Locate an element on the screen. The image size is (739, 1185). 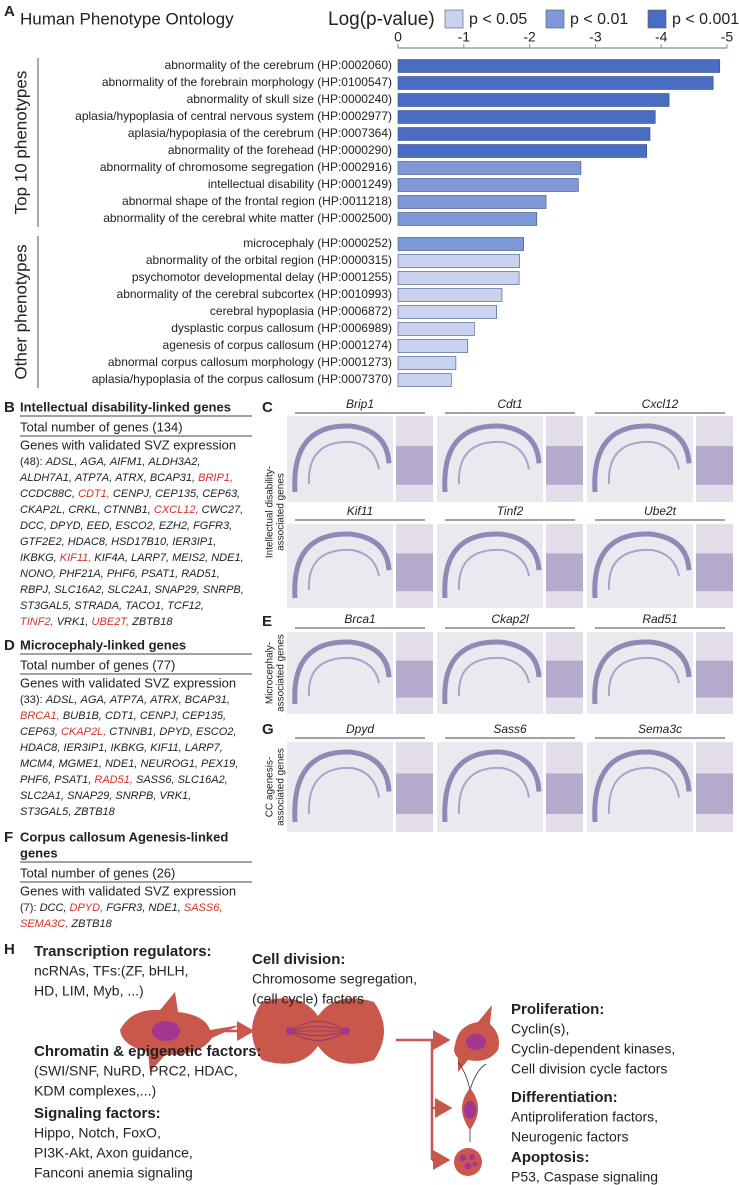
gene: ST3GAL5, is located at coordinates (45, 606).